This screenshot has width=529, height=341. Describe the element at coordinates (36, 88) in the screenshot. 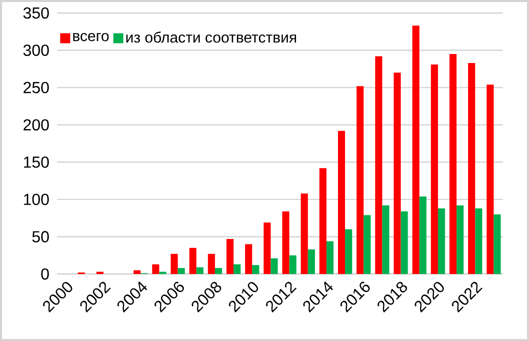

I see `y-tick-label: 250` at that location.